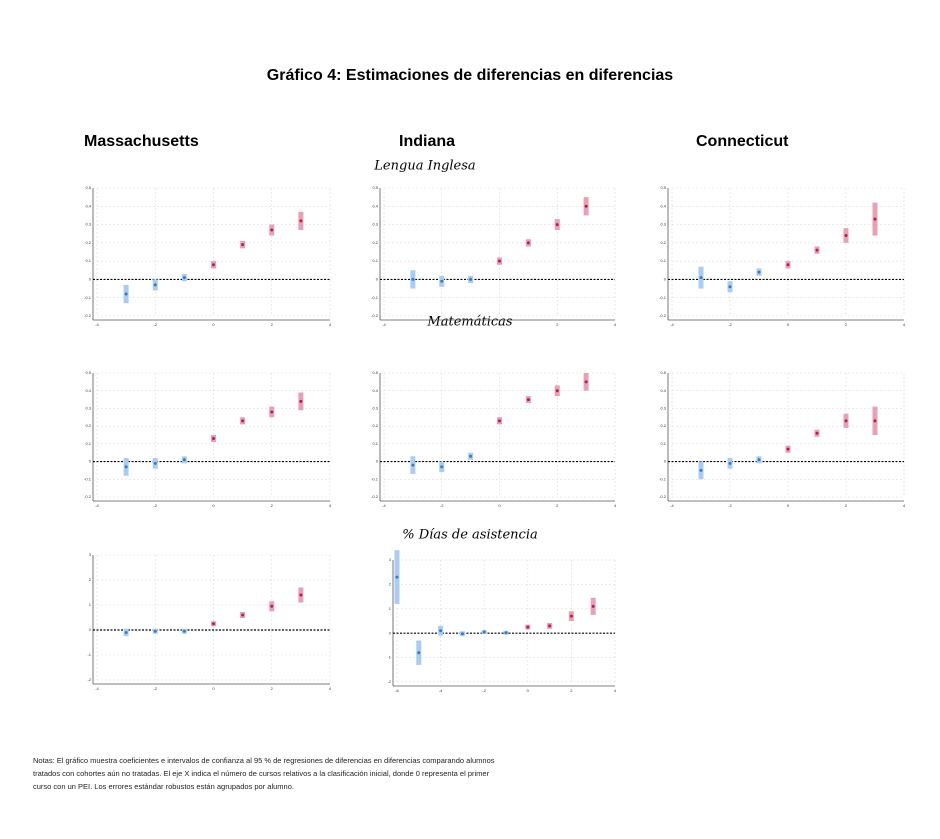 The image size is (940, 839). Describe the element at coordinates (90, 604) in the screenshot. I see `y-tick-label: 1` at that location.